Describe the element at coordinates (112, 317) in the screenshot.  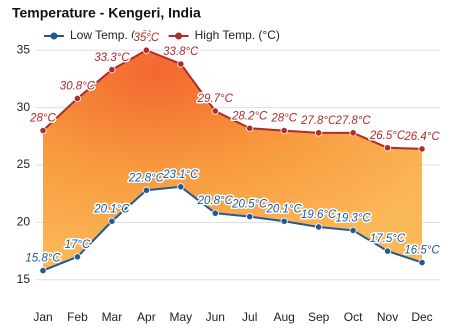
I see `x-tick-label: Mar` at that location.